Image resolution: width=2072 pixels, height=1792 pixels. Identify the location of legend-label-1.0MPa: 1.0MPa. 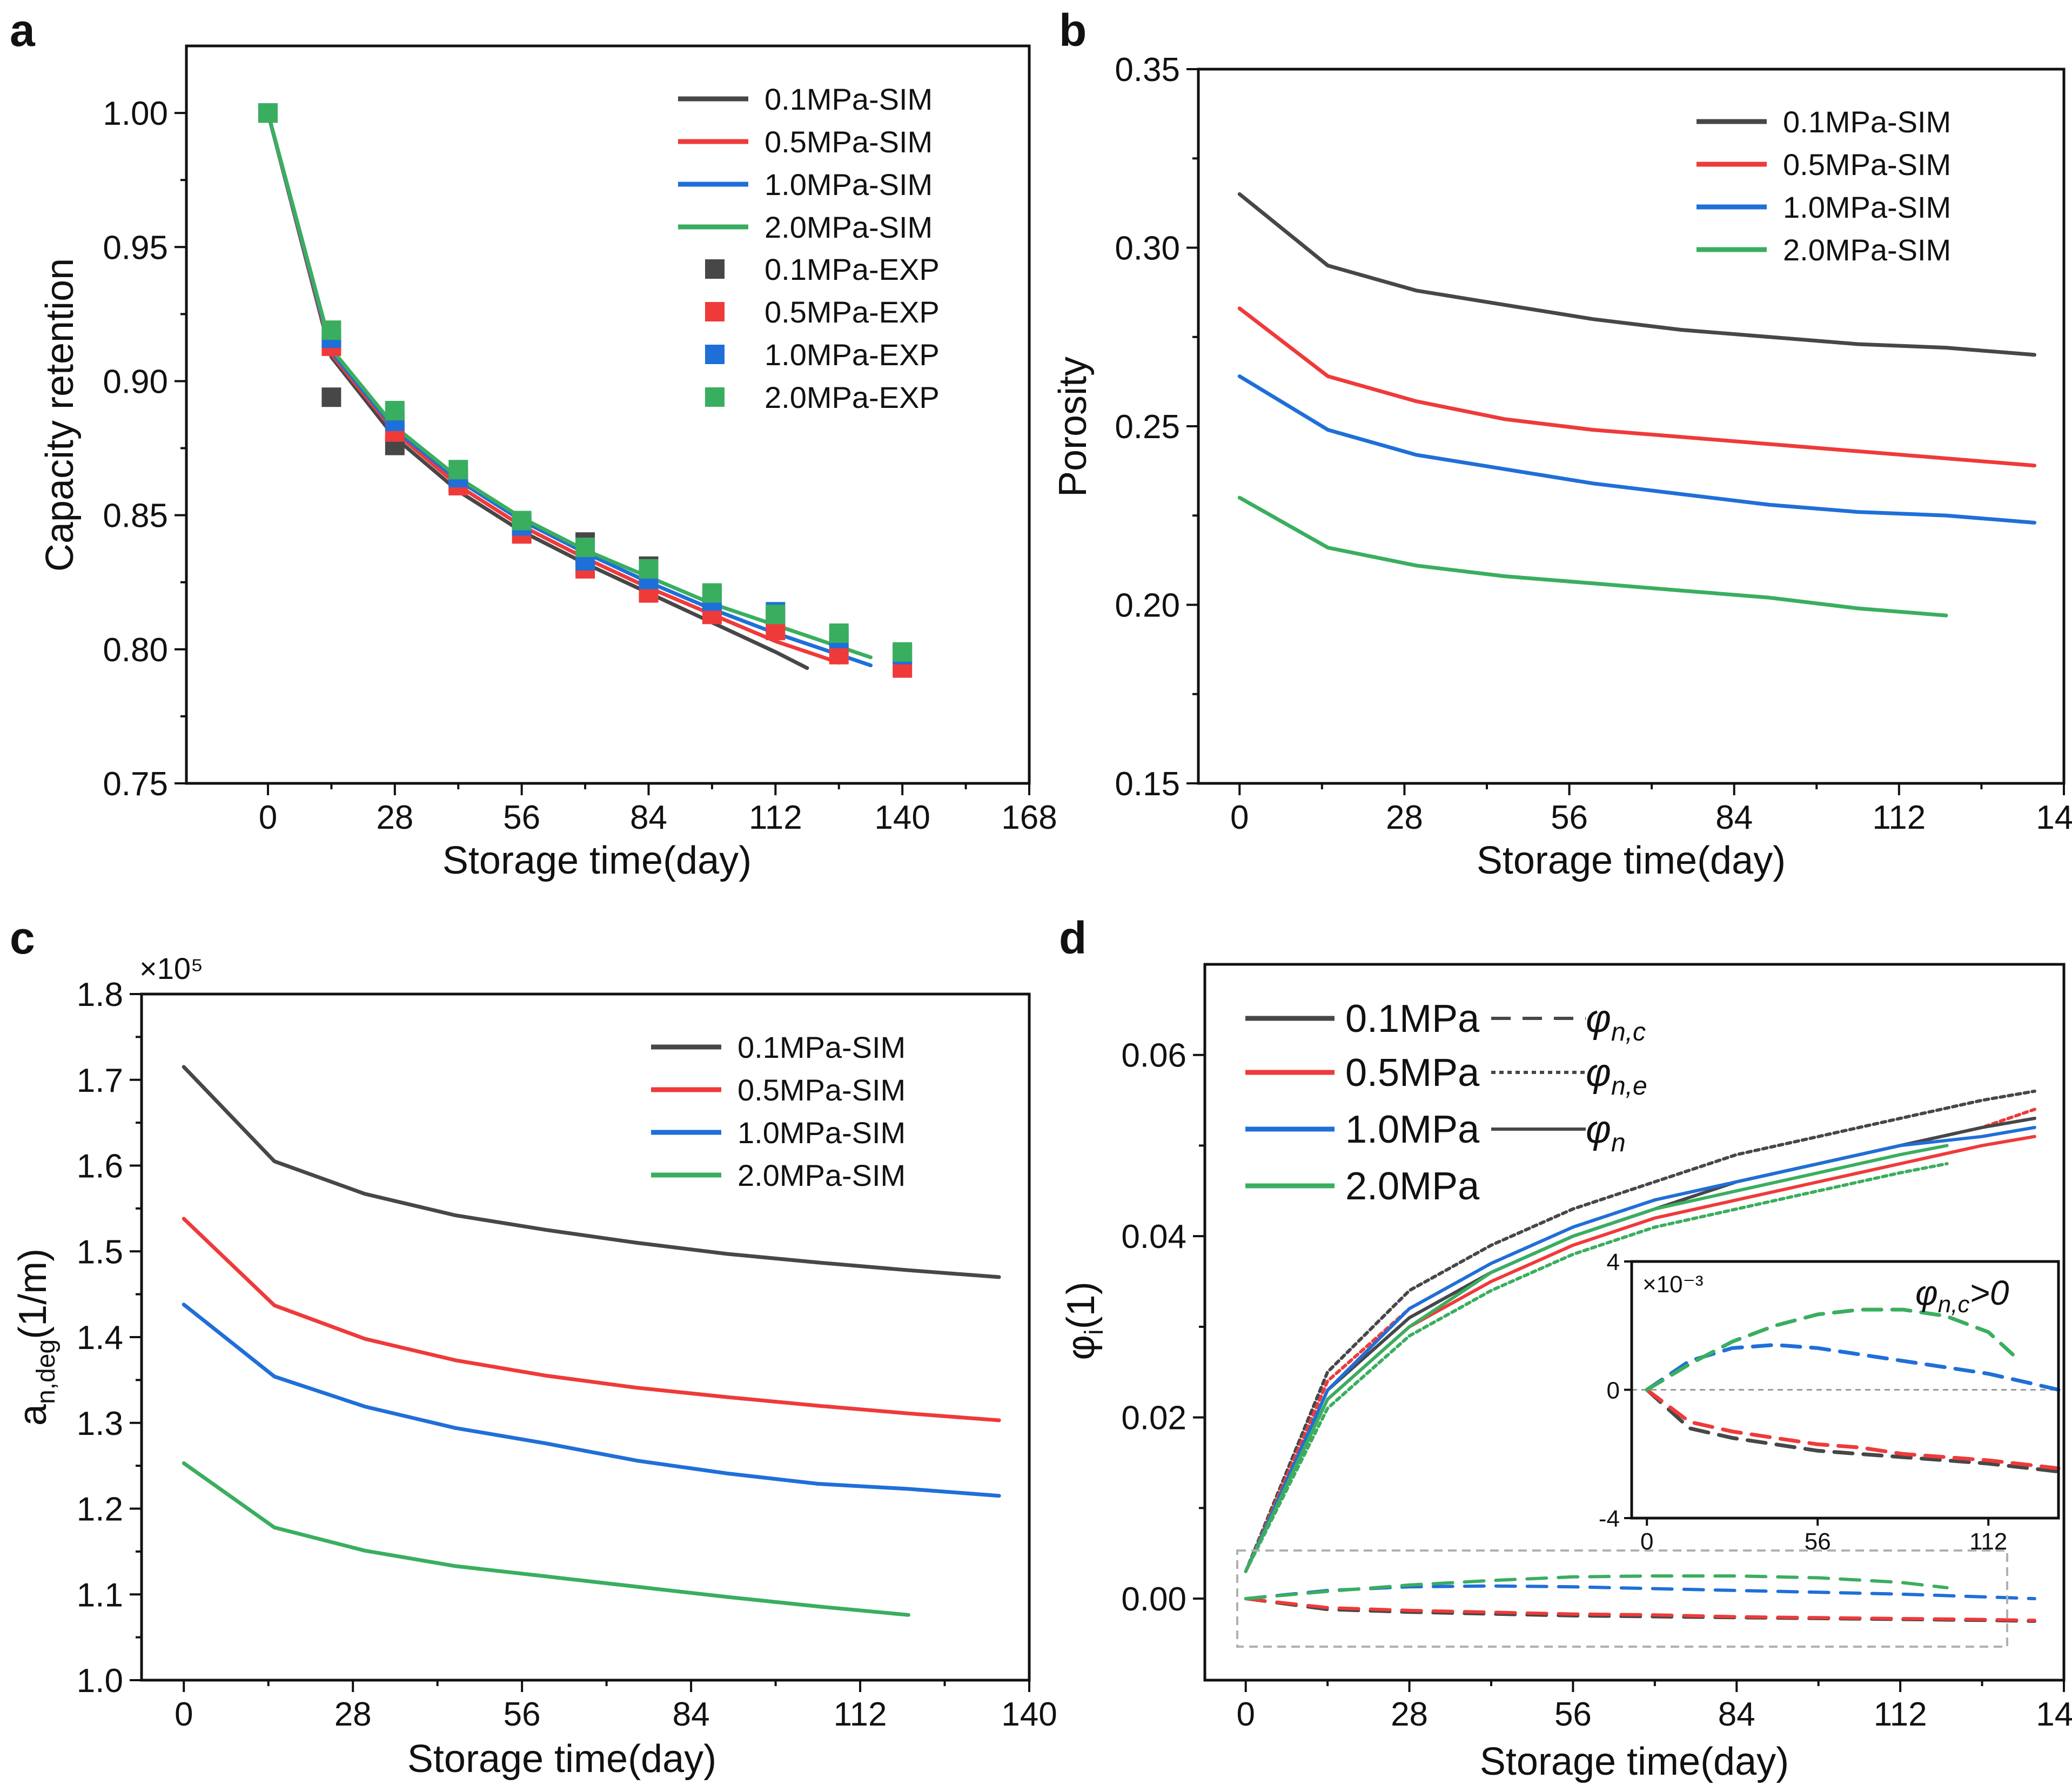
(1413, 1129).